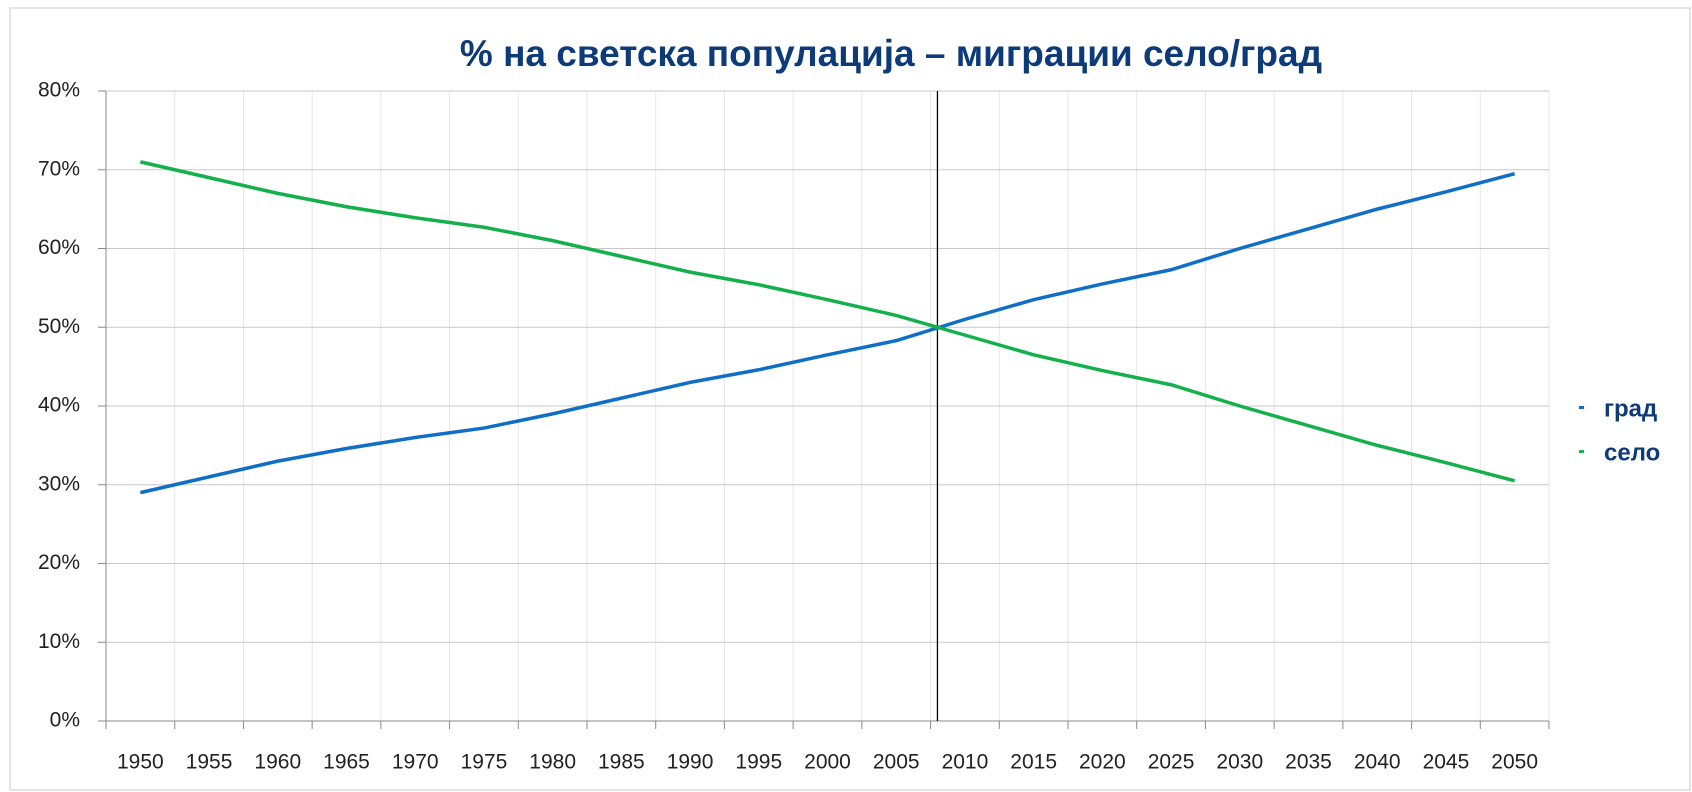 The width and height of the screenshot is (1692, 792). I want to click on x-tick-label: 1965, so click(346, 762).